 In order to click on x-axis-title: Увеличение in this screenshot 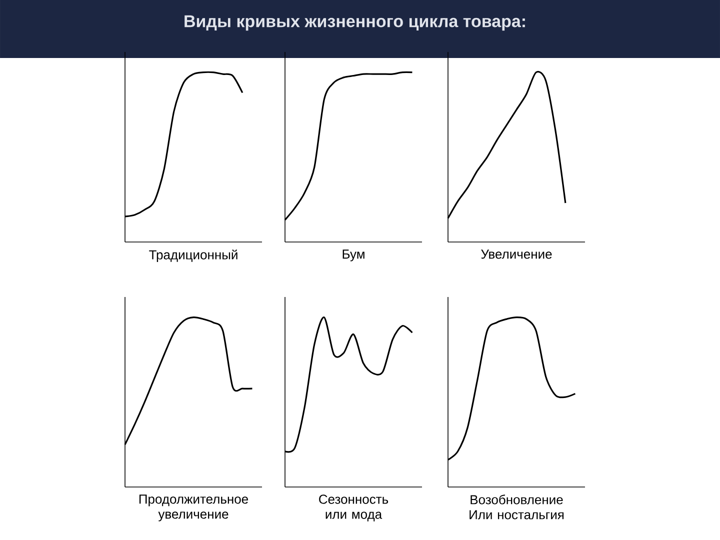, I will do `click(516, 254)`.